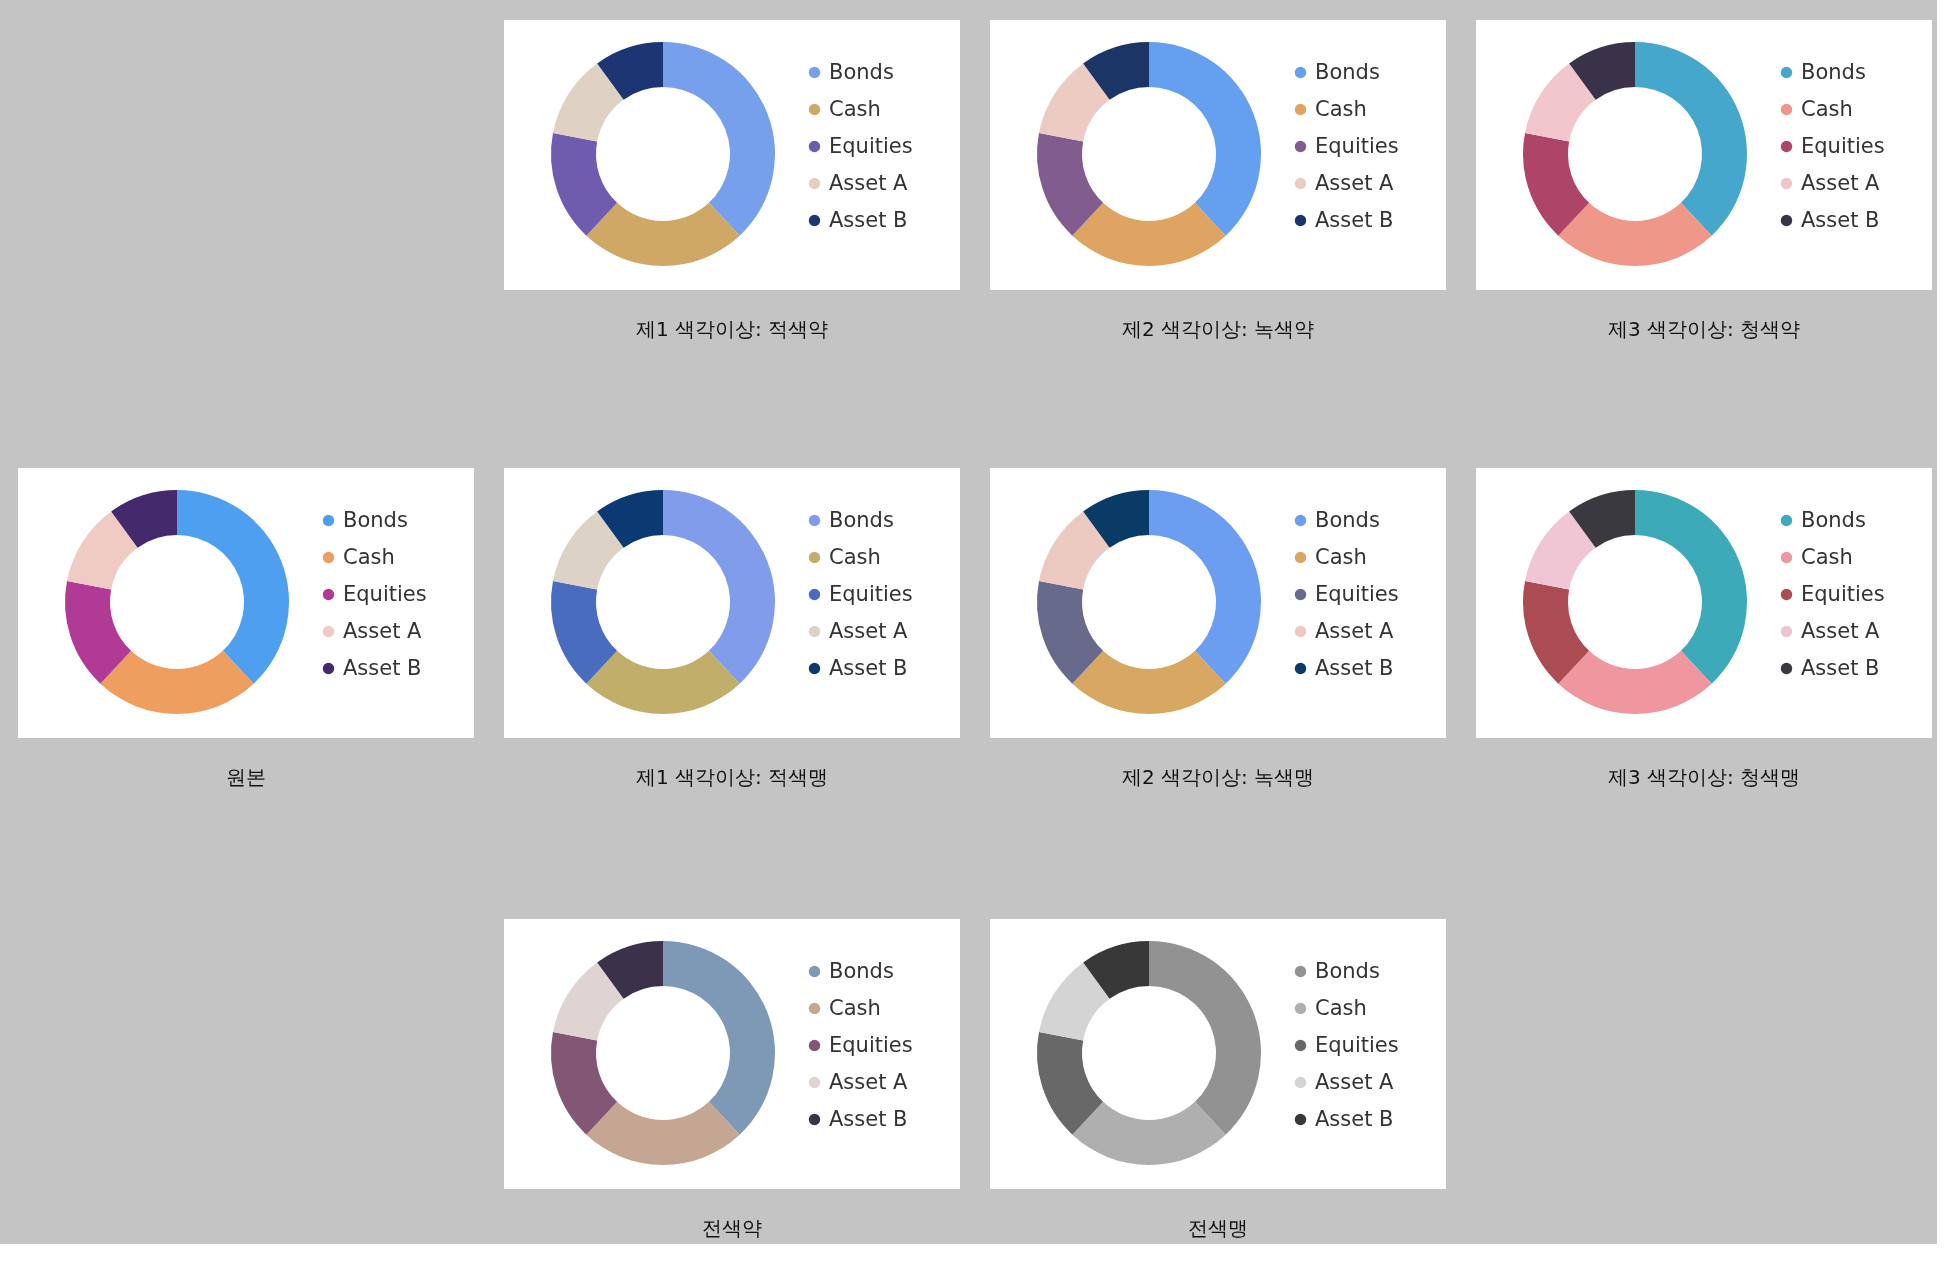 Image resolution: width=1950 pixels, height=1262 pixels. I want to click on text: 전색약, so click(732, 1228).